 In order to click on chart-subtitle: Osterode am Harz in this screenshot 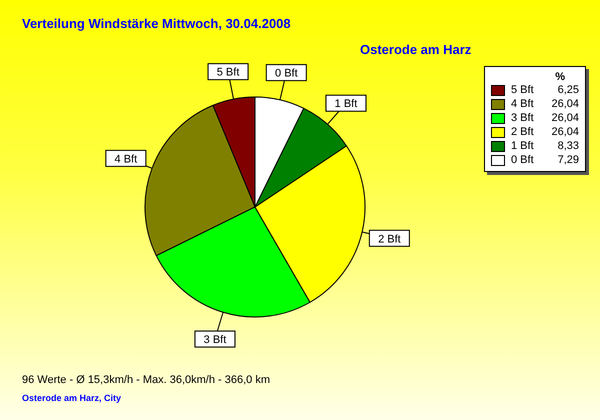, I will do `click(416, 49)`.